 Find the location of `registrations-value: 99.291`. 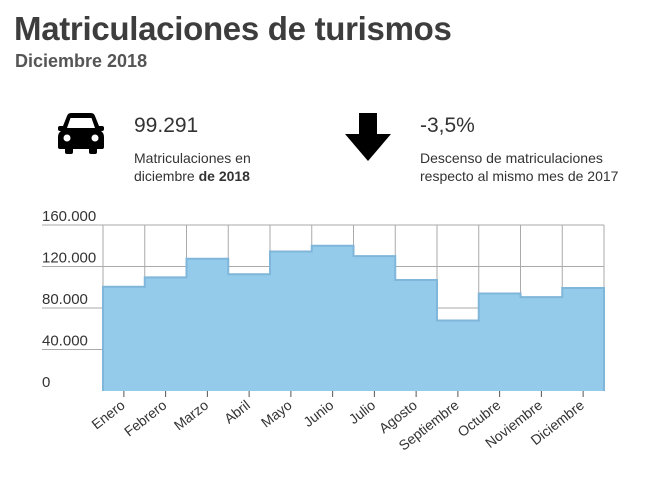

registrations-value: 99.291 is located at coordinates (166, 125).